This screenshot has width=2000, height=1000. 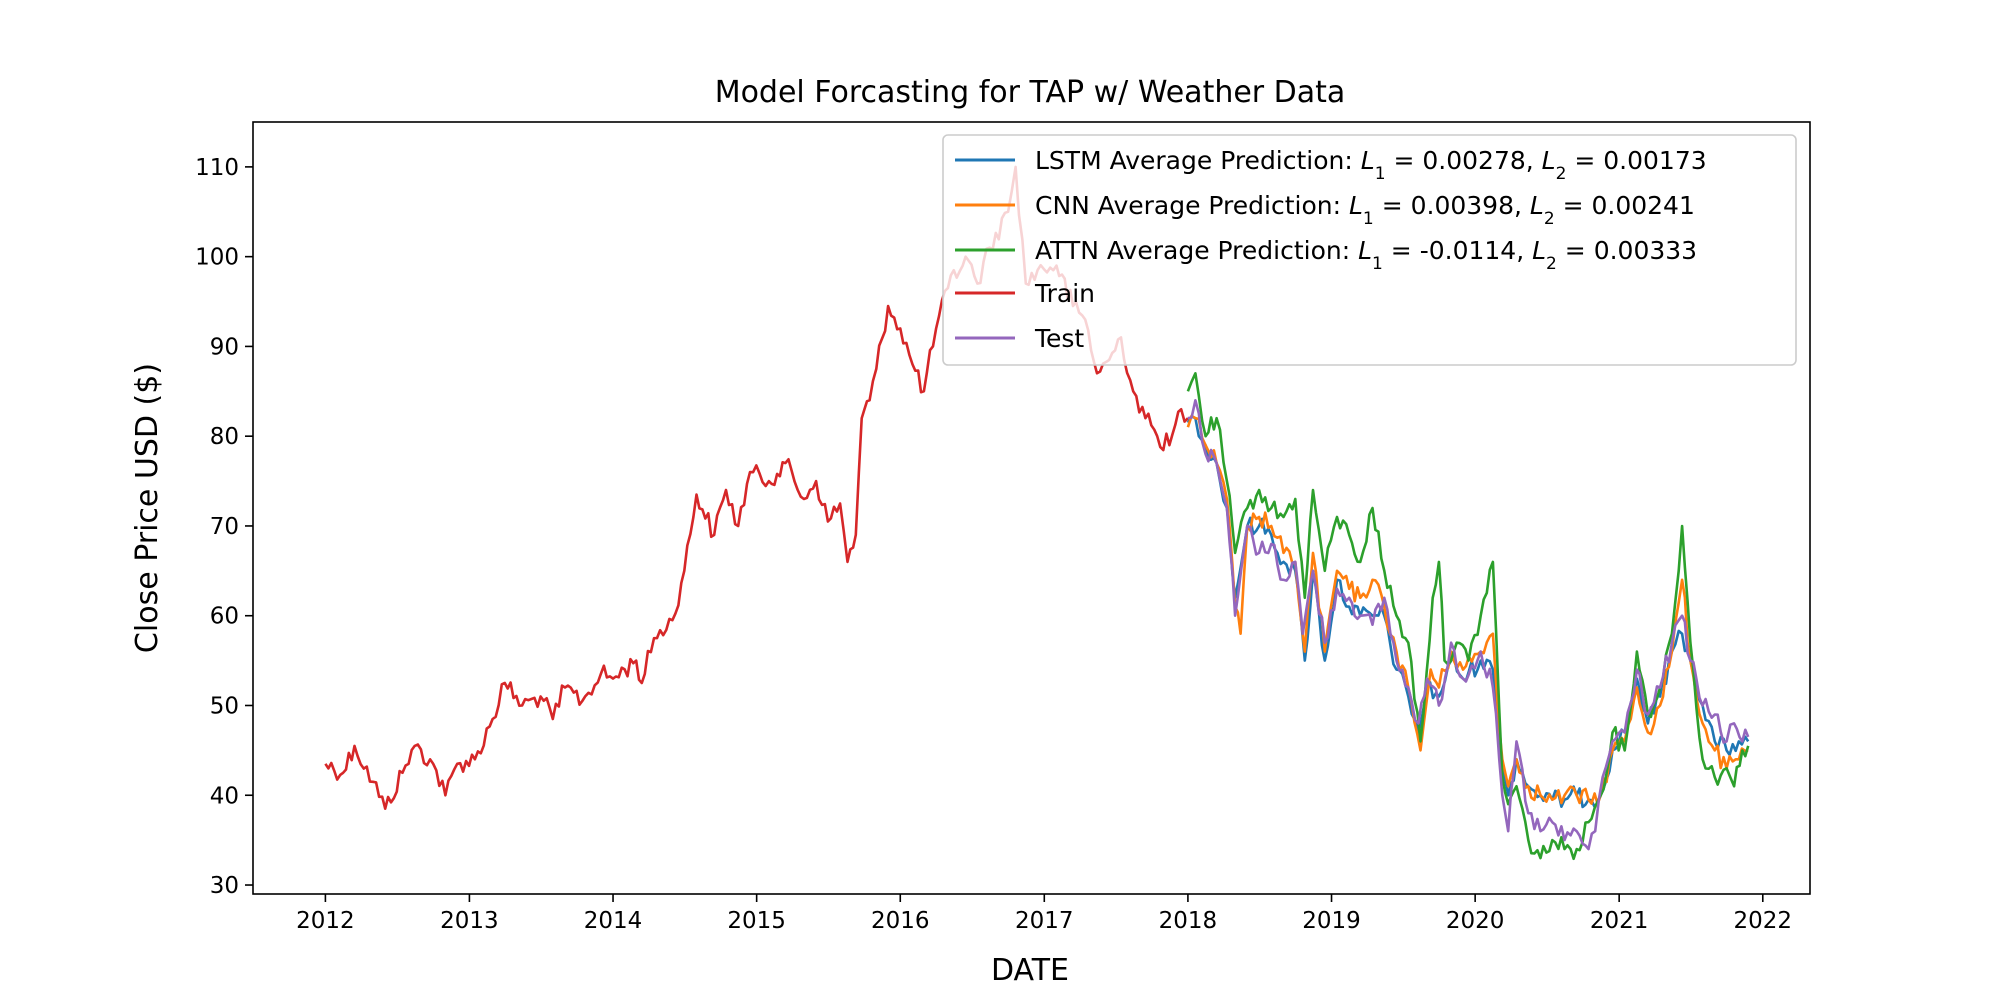 What do you see at coordinates (1064, 293) in the screenshot?
I see `legend-label-train: Train` at bounding box center [1064, 293].